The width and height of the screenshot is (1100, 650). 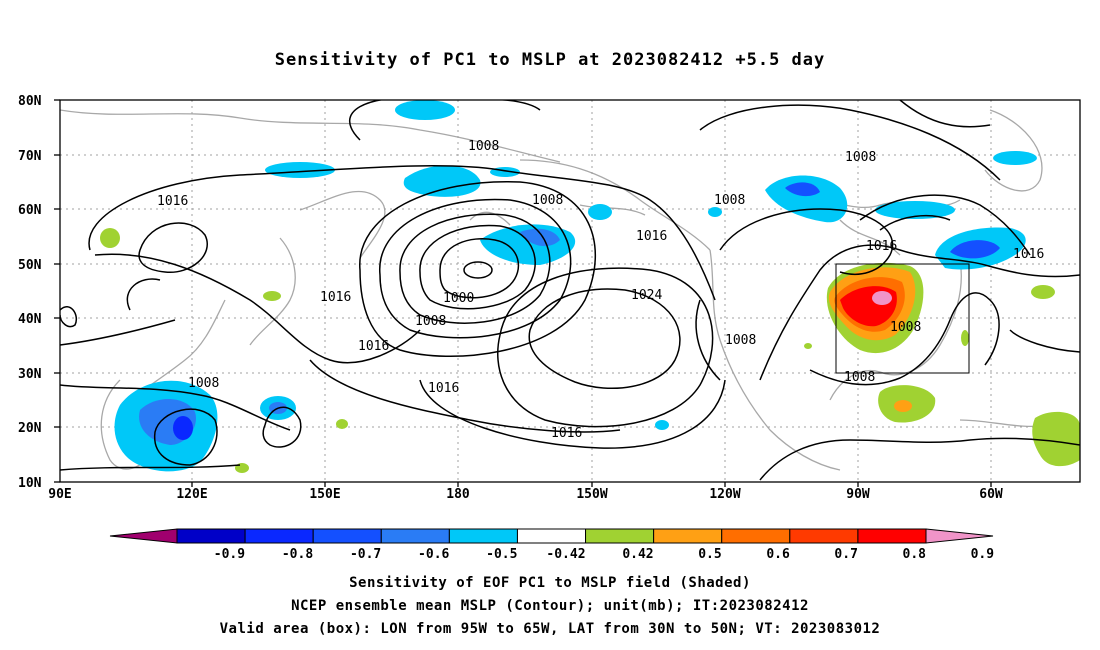 What do you see at coordinates (365, 554) in the screenshot?
I see `colorbar-tick-label: -0.7` at bounding box center [365, 554].